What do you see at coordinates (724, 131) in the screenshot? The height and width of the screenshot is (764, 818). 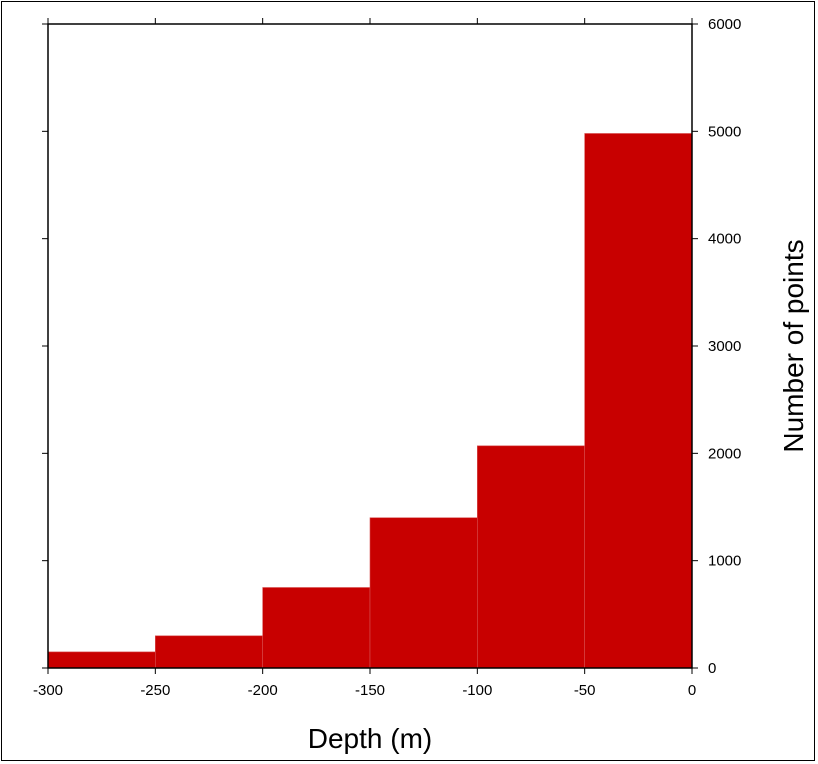 I see `y-tick-label: 5000` at bounding box center [724, 131].